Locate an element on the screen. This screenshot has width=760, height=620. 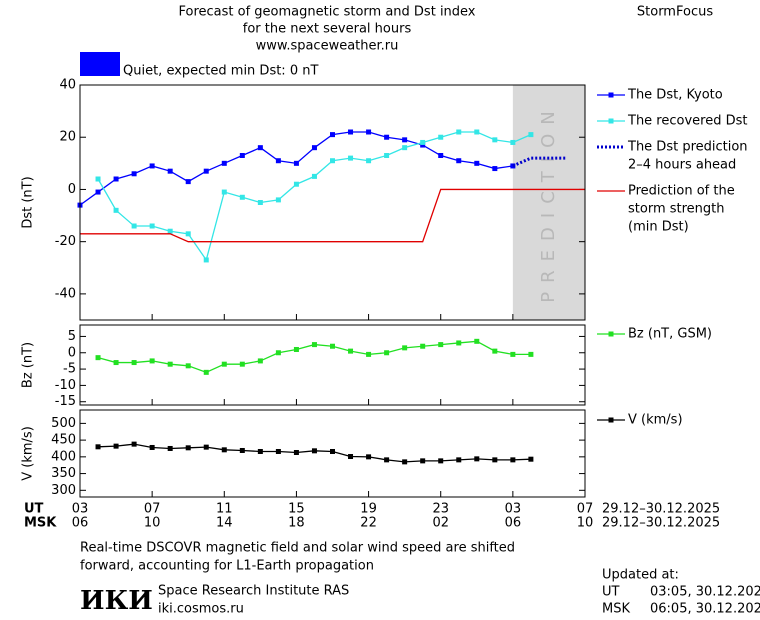
status-color is located at coordinates (100, 64).